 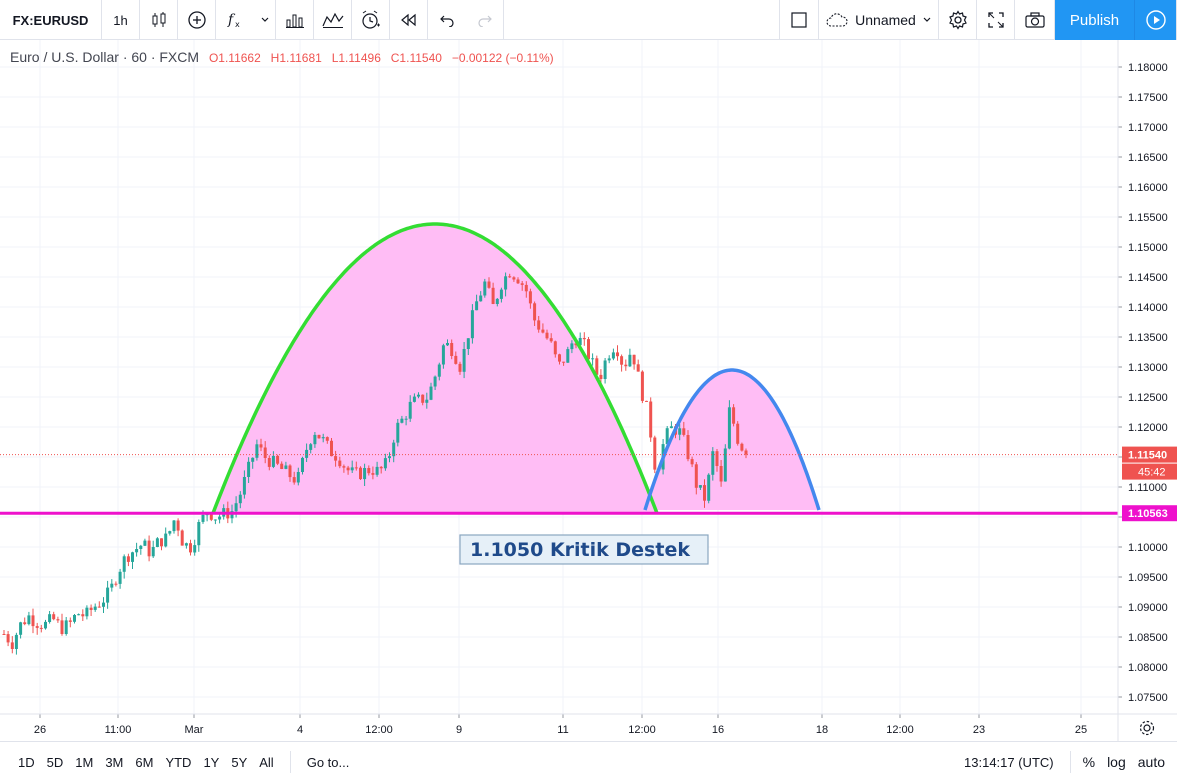 What do you see at coordinates (211, 762) in the screenshot?
I see `range-1y: 1Y` at bounding box center [211, 762].